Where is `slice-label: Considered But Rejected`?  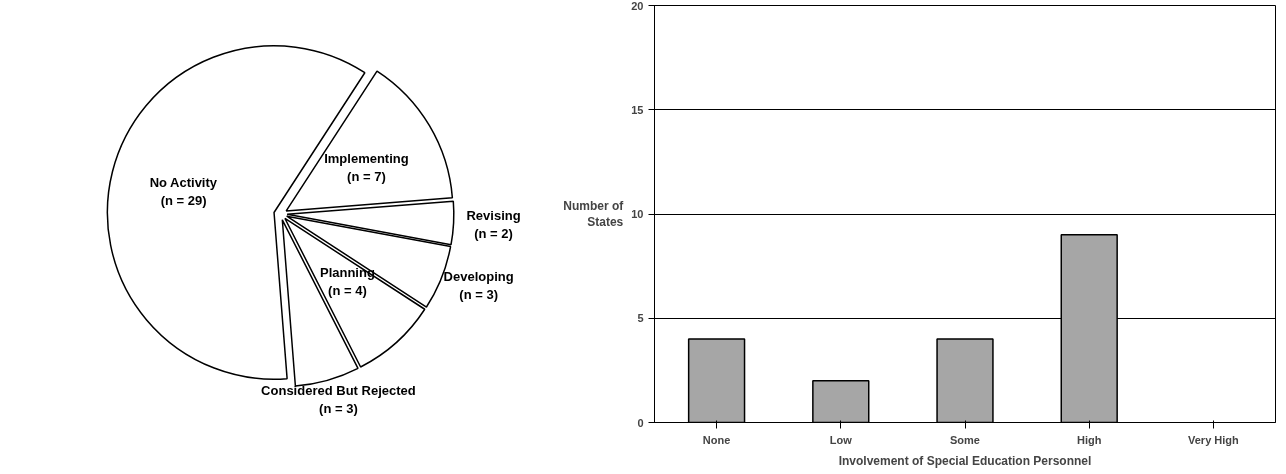 slice-label: Considered But Rejected is located at coordinates (338, 390).